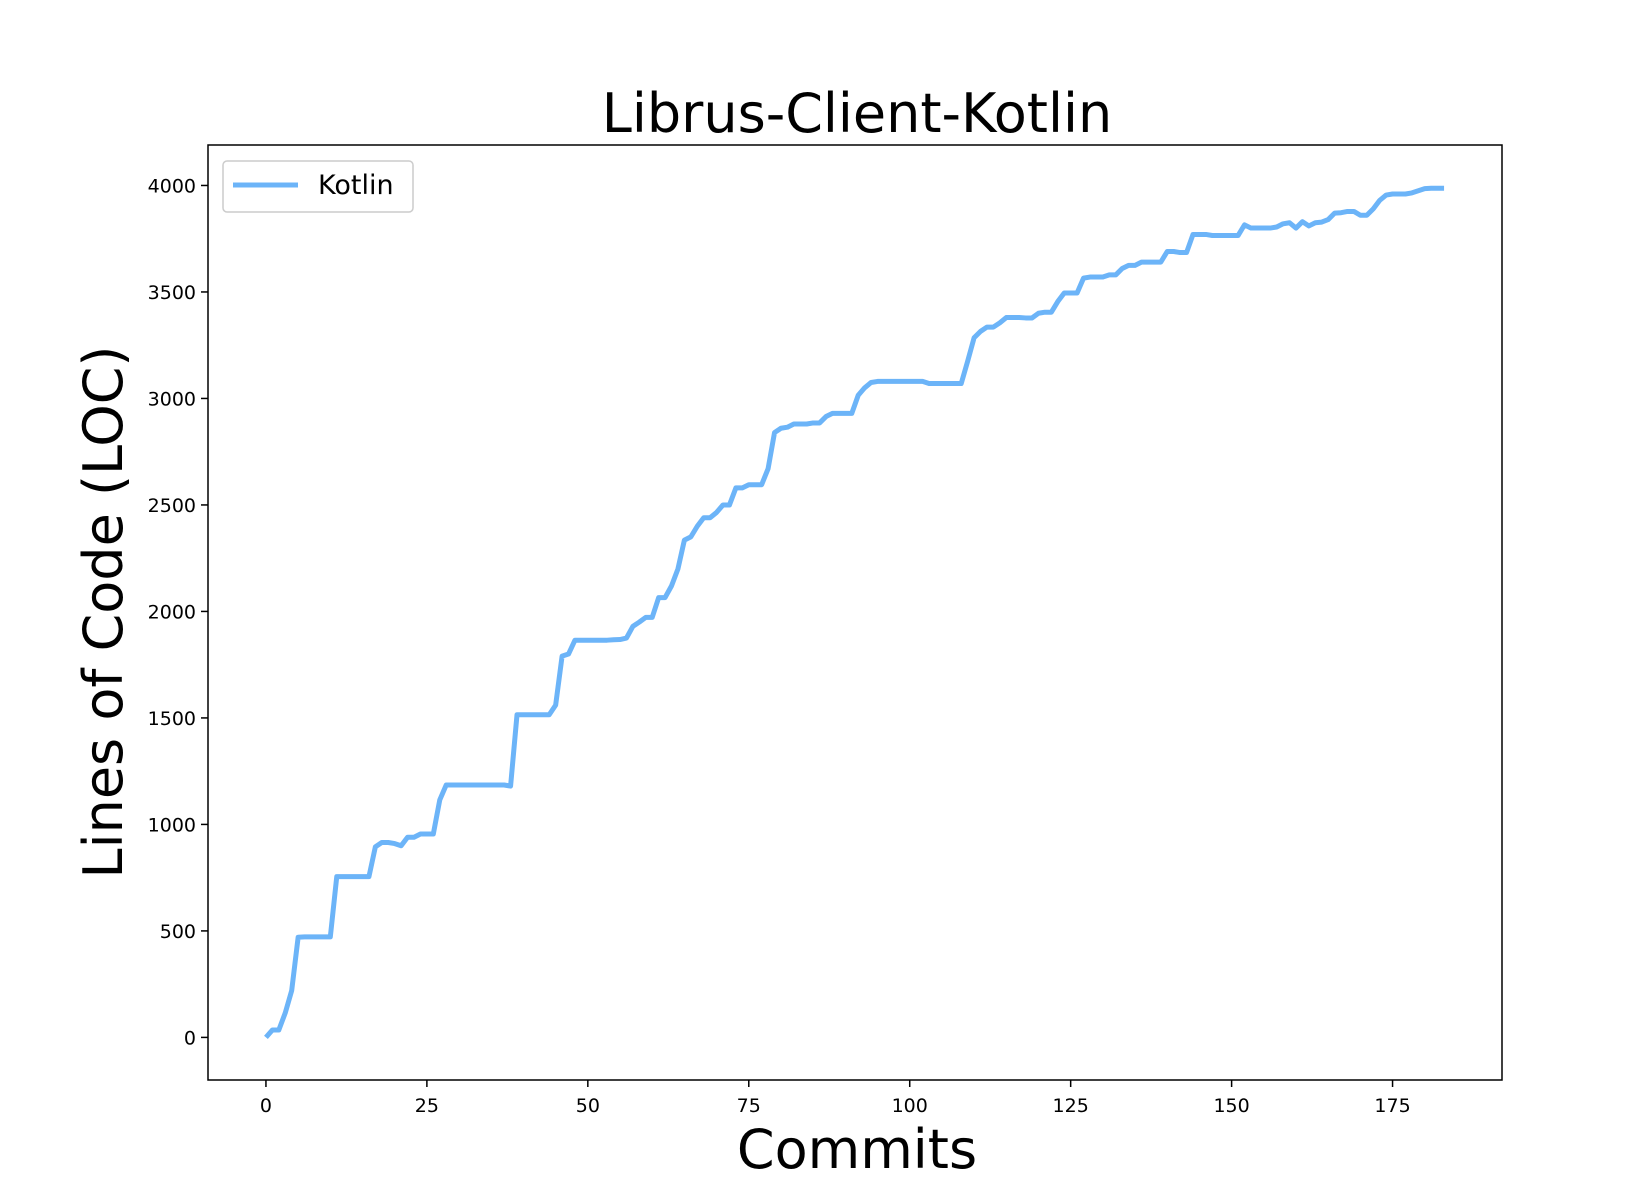 This screenshot has width=1650, height=1200. Describe the element at coordinates (857, 1149) in the screenshot. I see `x-axis-label: Commits` at that location.